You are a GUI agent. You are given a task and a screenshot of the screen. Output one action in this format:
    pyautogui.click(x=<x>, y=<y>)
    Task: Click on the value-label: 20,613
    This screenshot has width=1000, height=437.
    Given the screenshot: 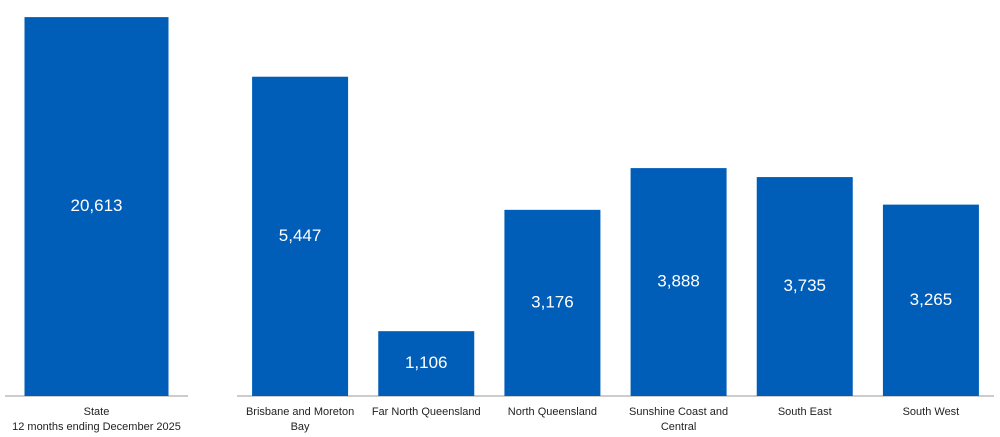 What is the action you would take?
    pyautogui.click(x=97, y=205)
    